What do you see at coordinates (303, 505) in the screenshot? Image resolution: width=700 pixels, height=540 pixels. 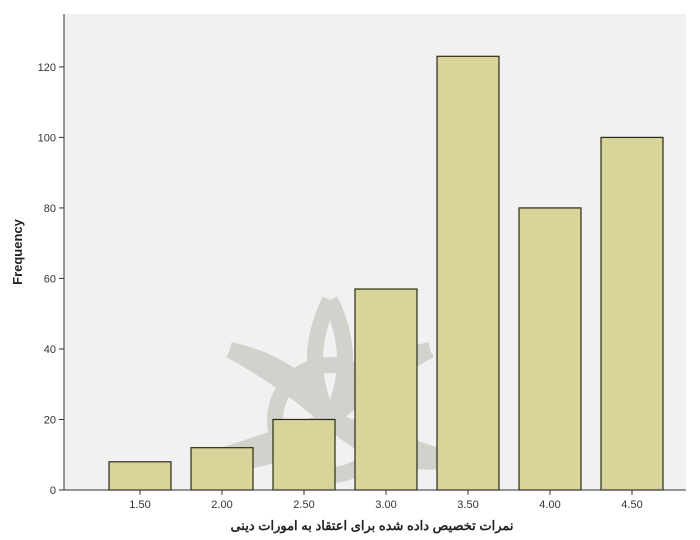 I see `x-tick-label: 2.50` at bounding box center [303, 505].